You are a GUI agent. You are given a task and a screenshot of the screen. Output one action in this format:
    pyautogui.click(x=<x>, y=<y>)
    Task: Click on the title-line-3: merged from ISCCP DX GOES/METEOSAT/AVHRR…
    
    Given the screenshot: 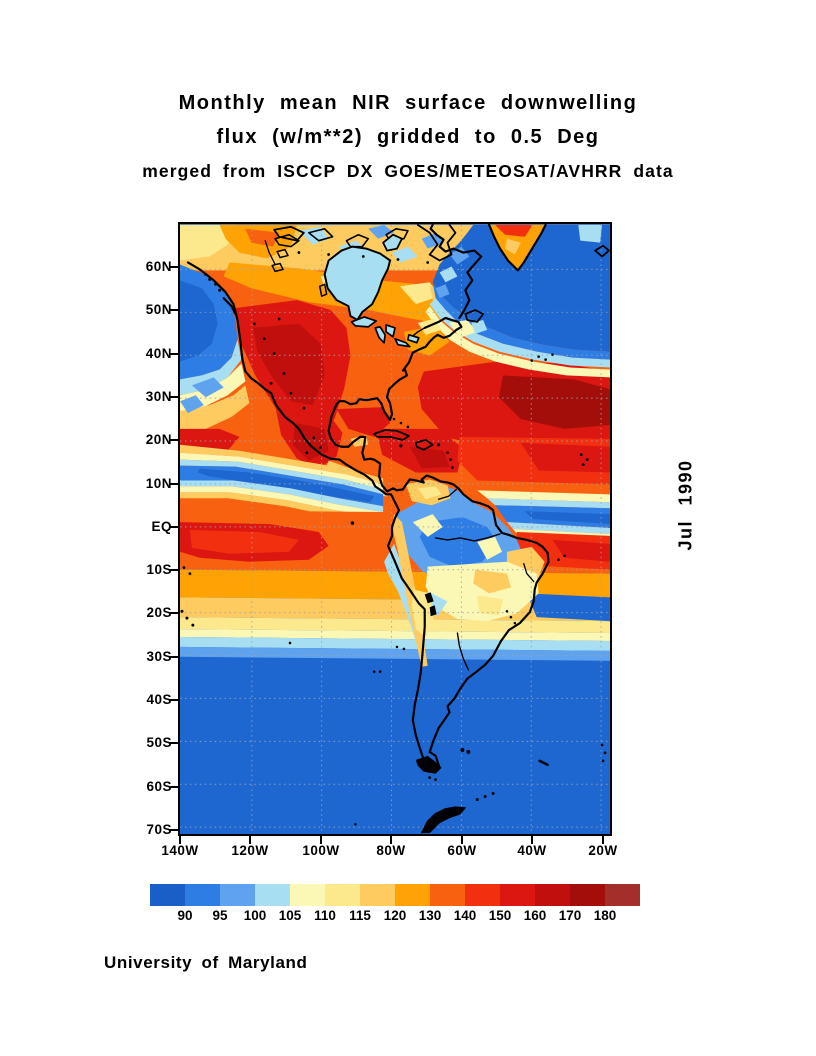 What is the action you would take?
    pyautogui.click(x=408, y=171)
    